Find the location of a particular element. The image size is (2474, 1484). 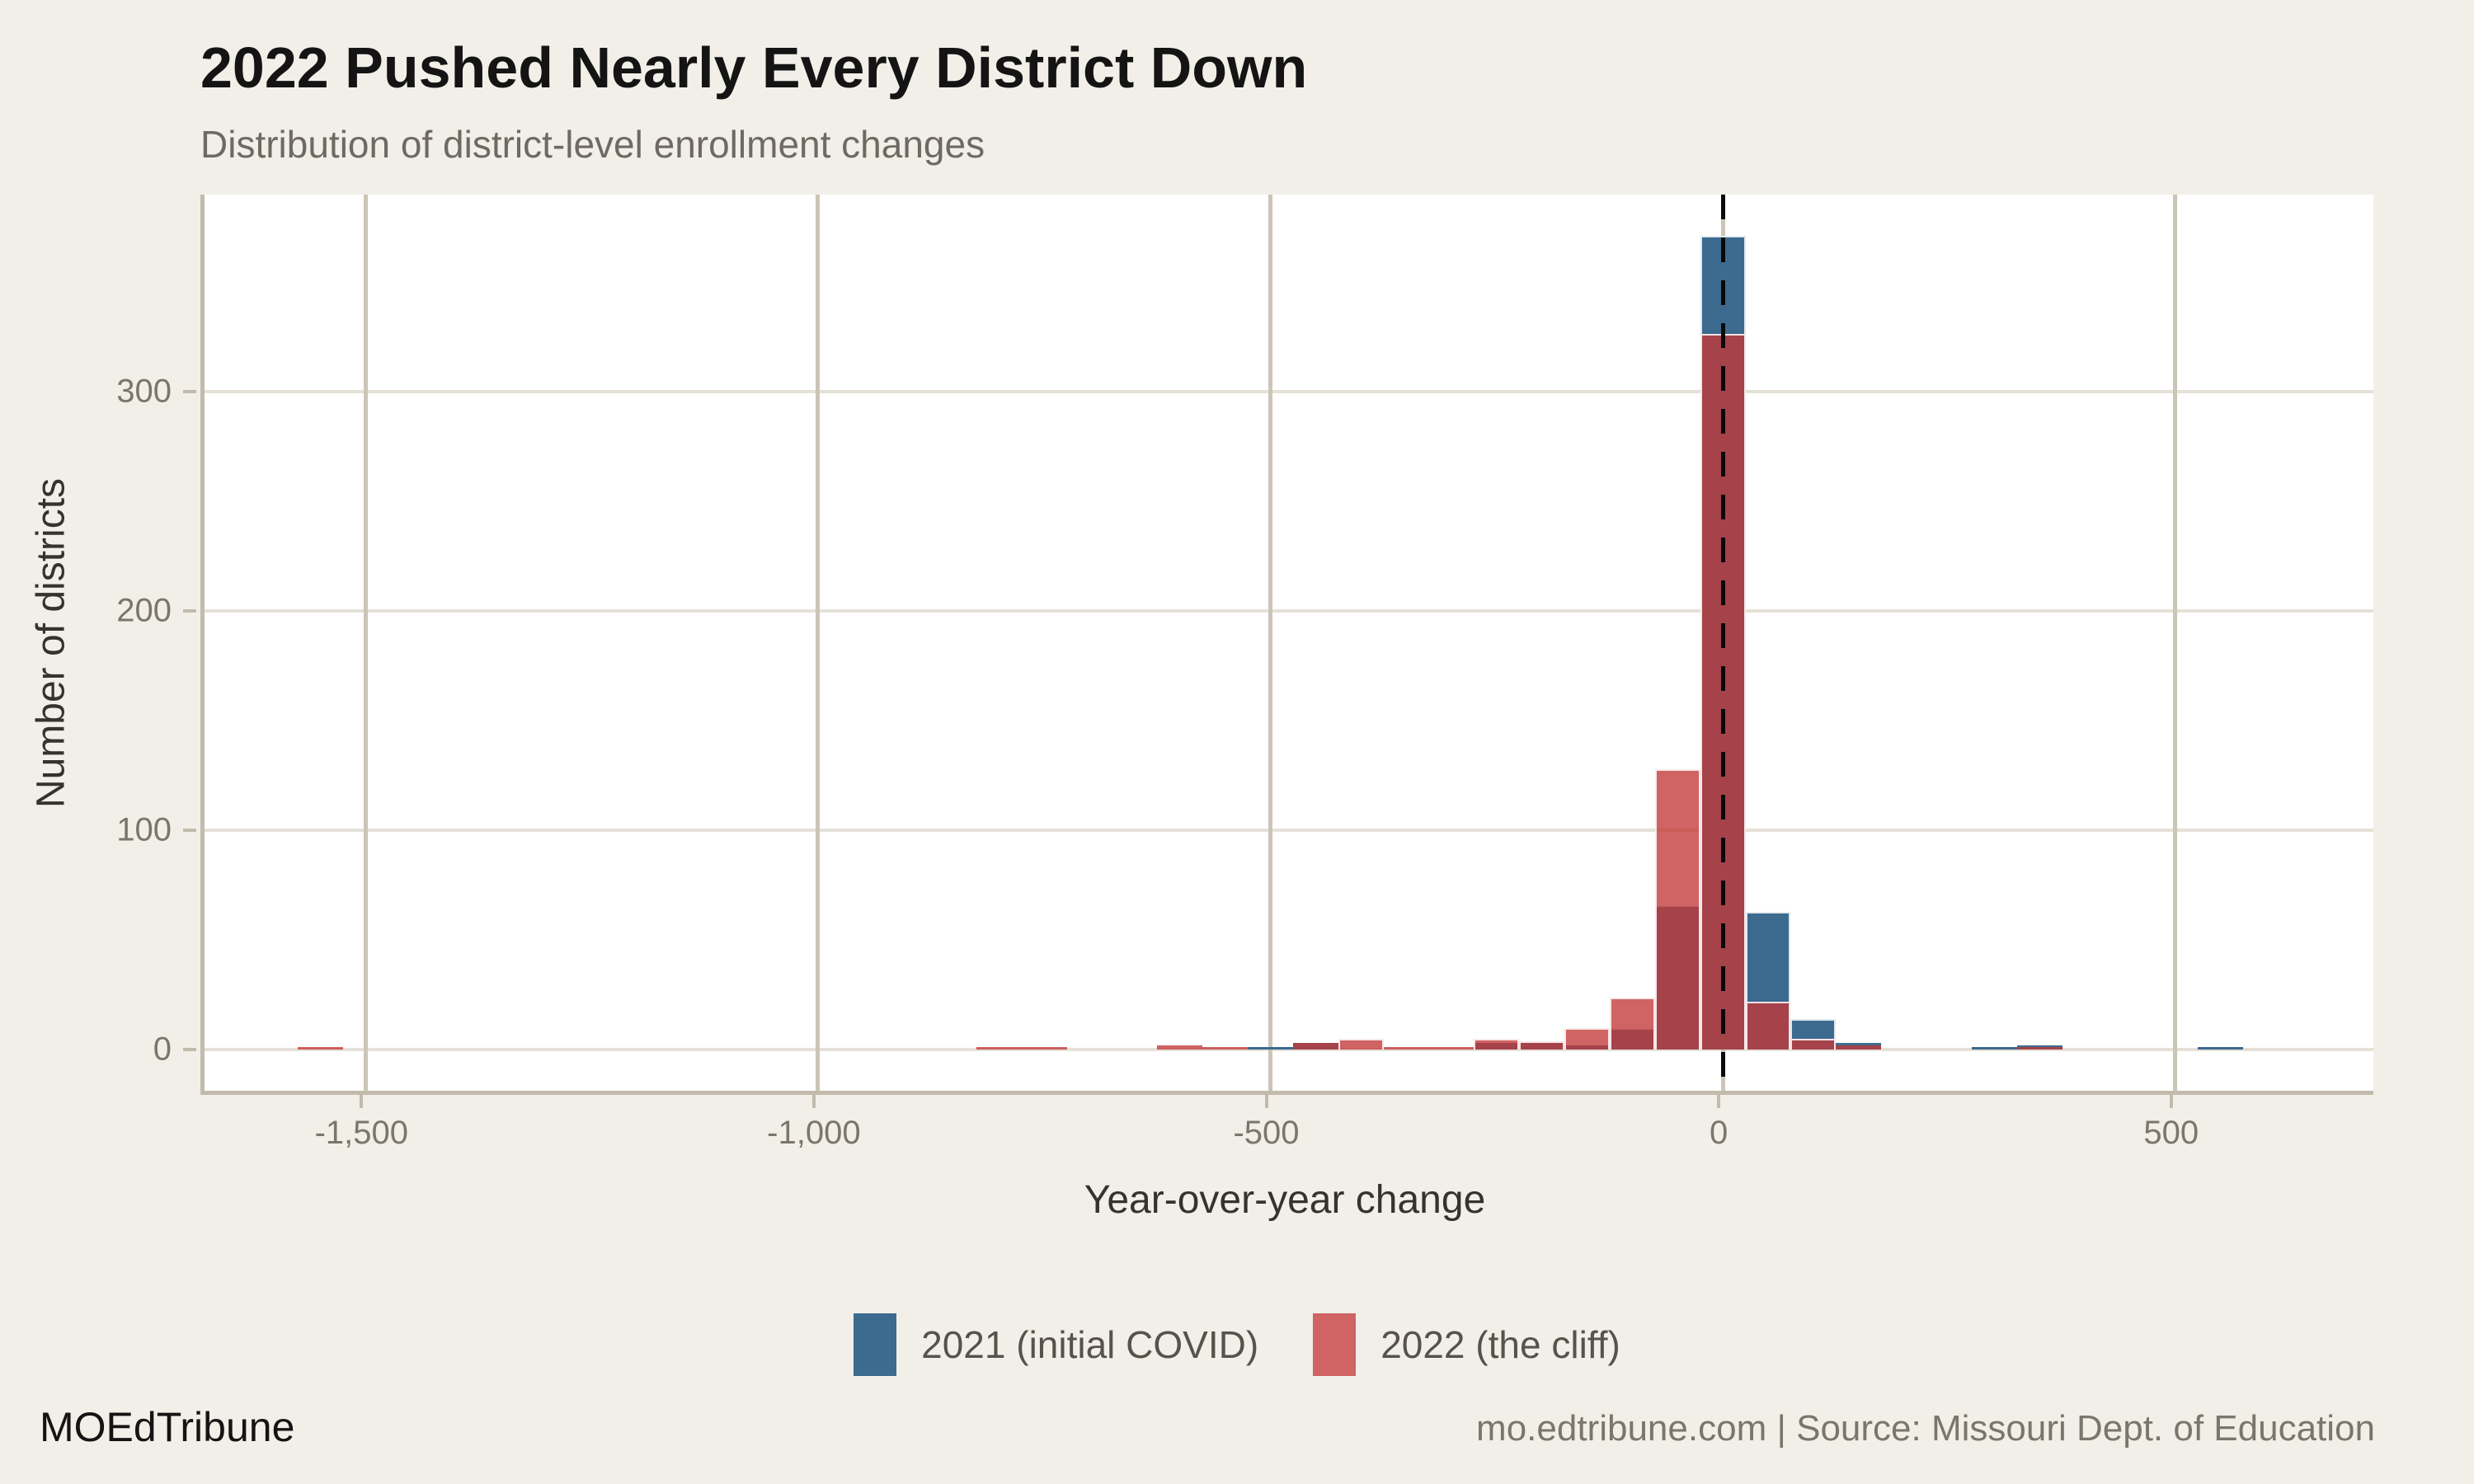

legend-label: 2021 (initial COVID) is located at coordinates (1090, 1344).